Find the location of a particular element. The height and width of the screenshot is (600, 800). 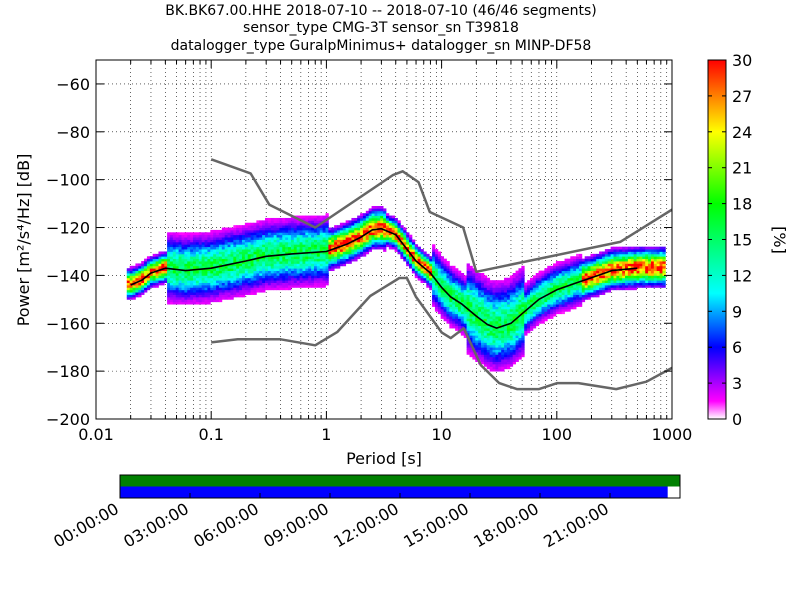

colorbar-tick-label: 9 is located at coordinates (737, 311).